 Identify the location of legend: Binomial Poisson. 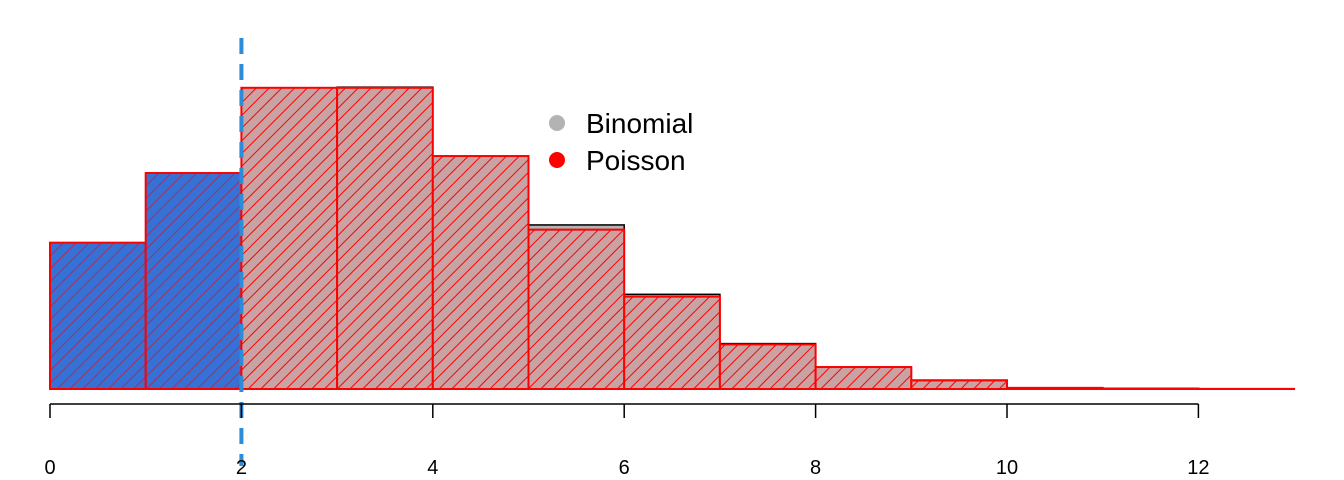
(621, 142).